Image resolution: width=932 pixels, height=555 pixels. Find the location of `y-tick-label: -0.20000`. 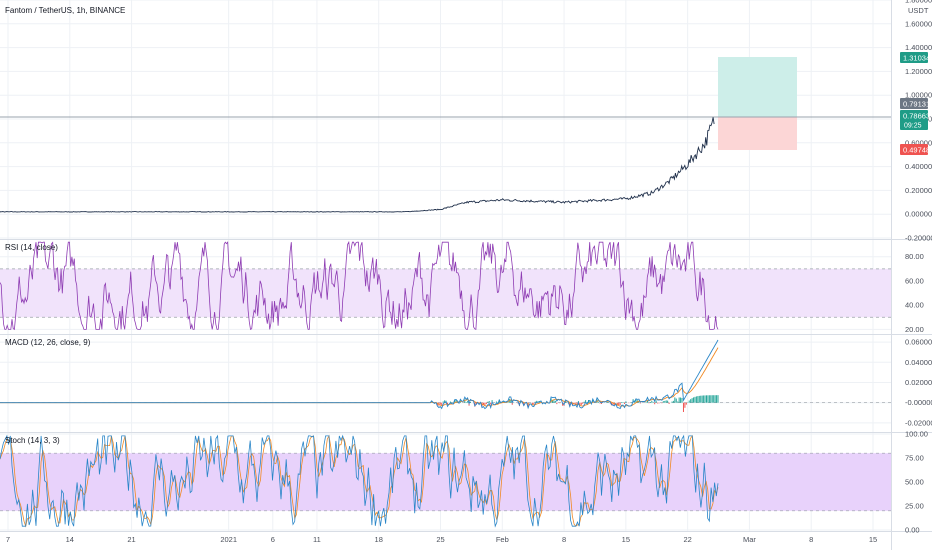

y-tick-label: -0.20000 is located at coordinates (918, 238).